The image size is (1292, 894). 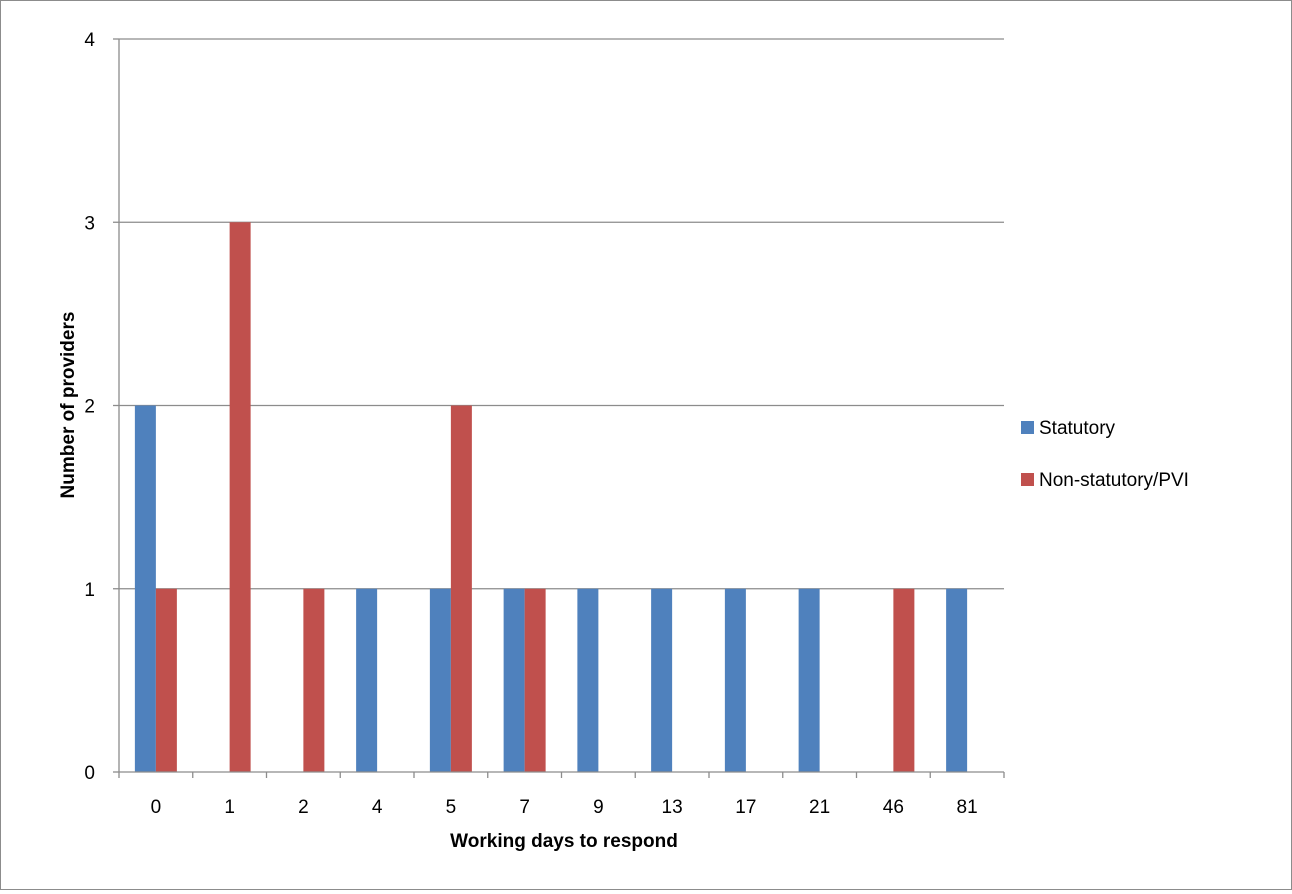 I want to click on legend-label-non-statutory-pvi: Non-statutory/PVI, so click(x=1114, y=480).